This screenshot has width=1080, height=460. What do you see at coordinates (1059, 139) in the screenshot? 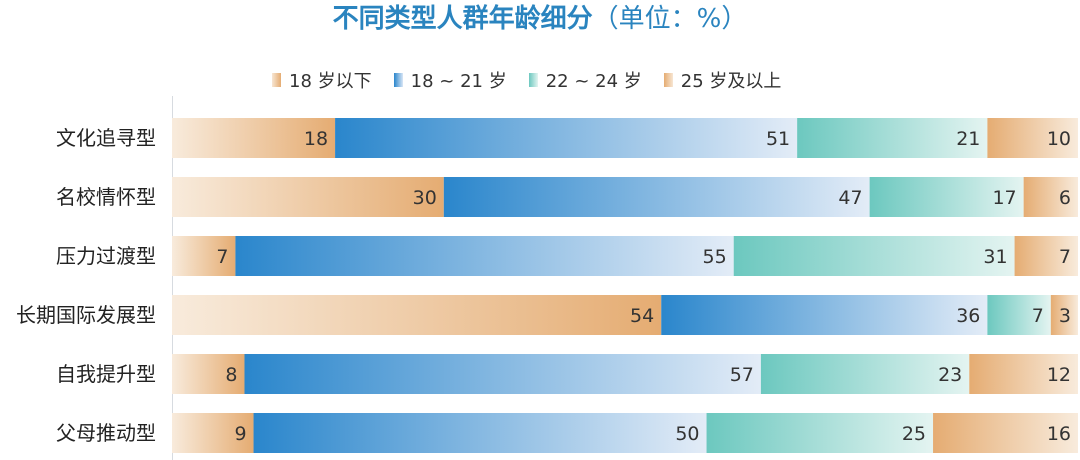
I see `data-label: 10` at bounding box center [1059, 139].